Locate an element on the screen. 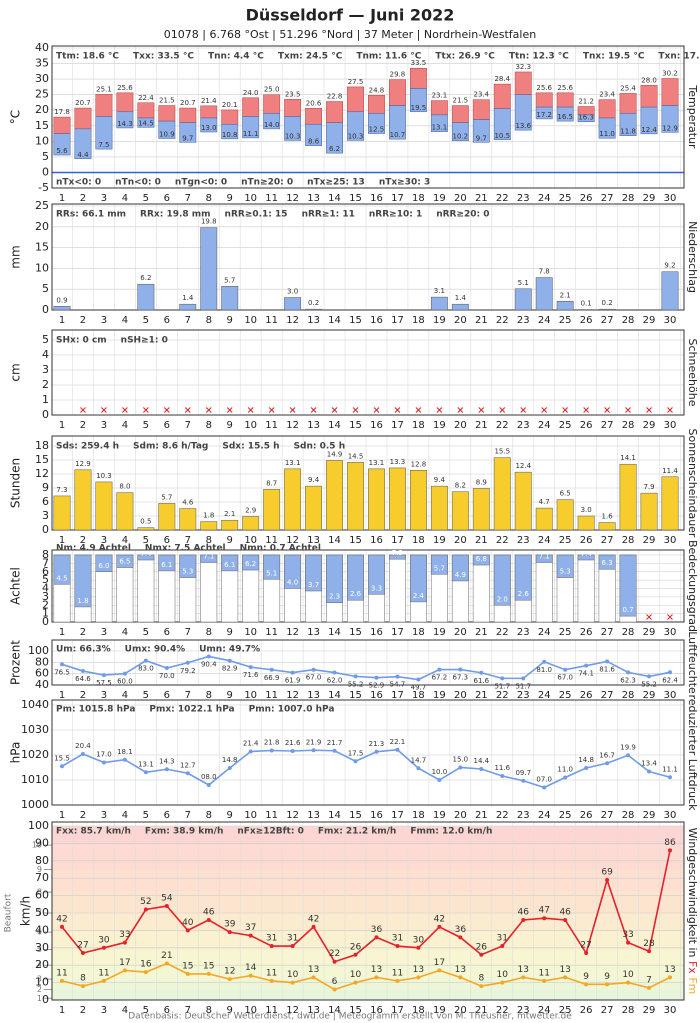 The height and width of the screenshot is (1023, 700). x-tick-label: 23 is located at coordinates (523, 632).